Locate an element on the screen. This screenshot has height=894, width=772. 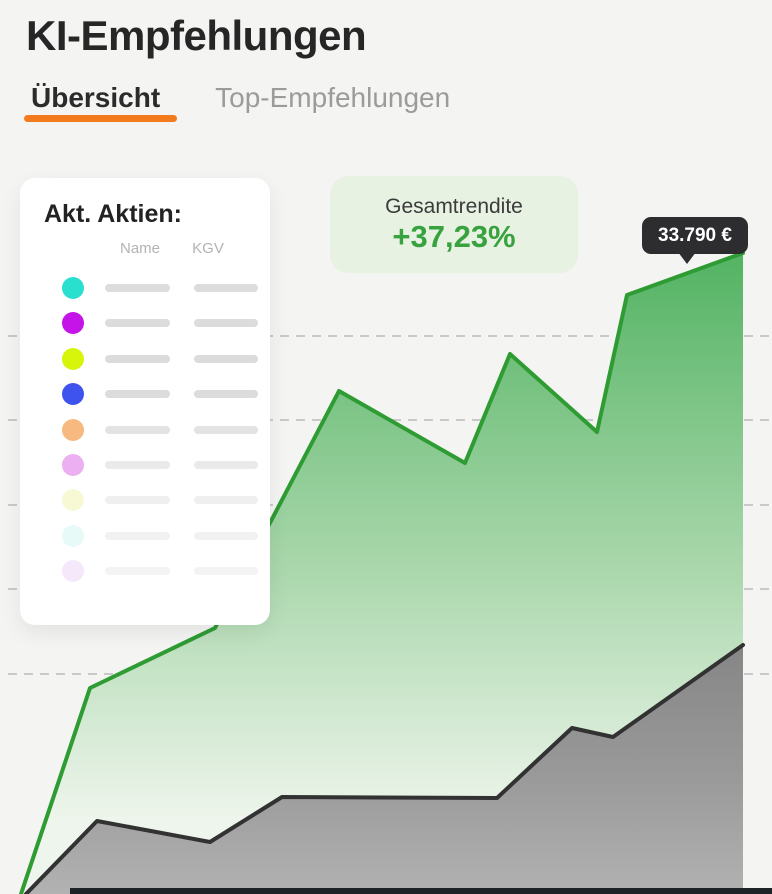
column-header-name: Name is located at coordinates (139, 248).